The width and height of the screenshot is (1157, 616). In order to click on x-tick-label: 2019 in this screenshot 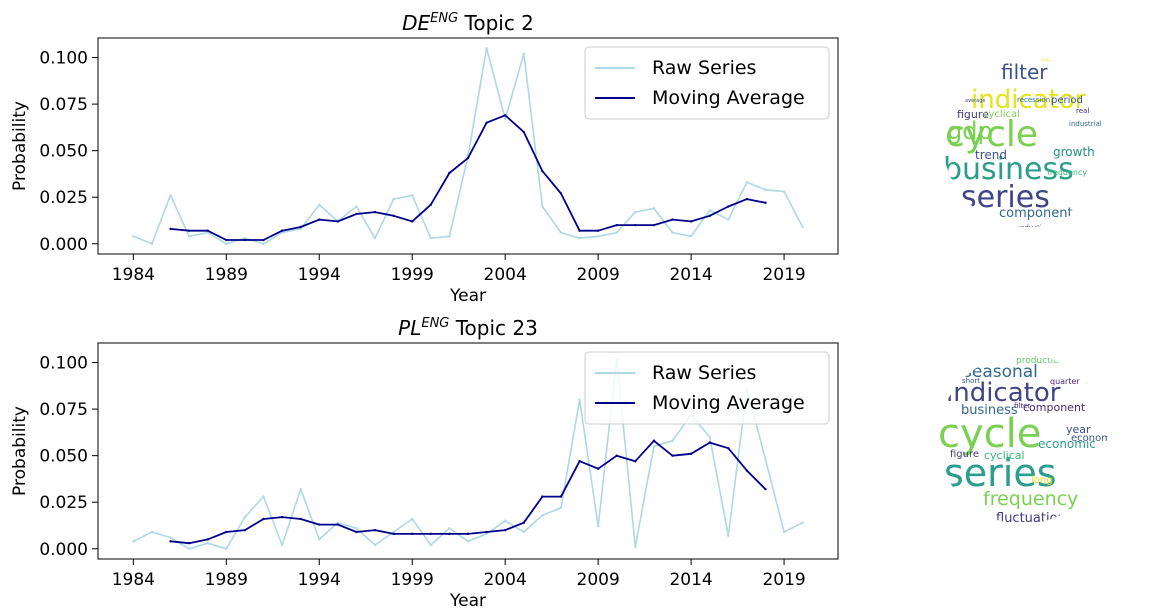, I will do `click(783, 275)`.